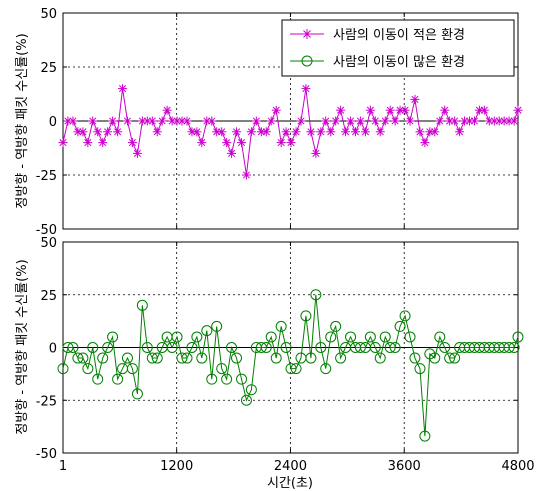 The height and width of the screenshot is (491, 542). Describe the element at coordinates (290, 483) in the screenshot. I see `x-axis-label: 시간(초)` at that location.